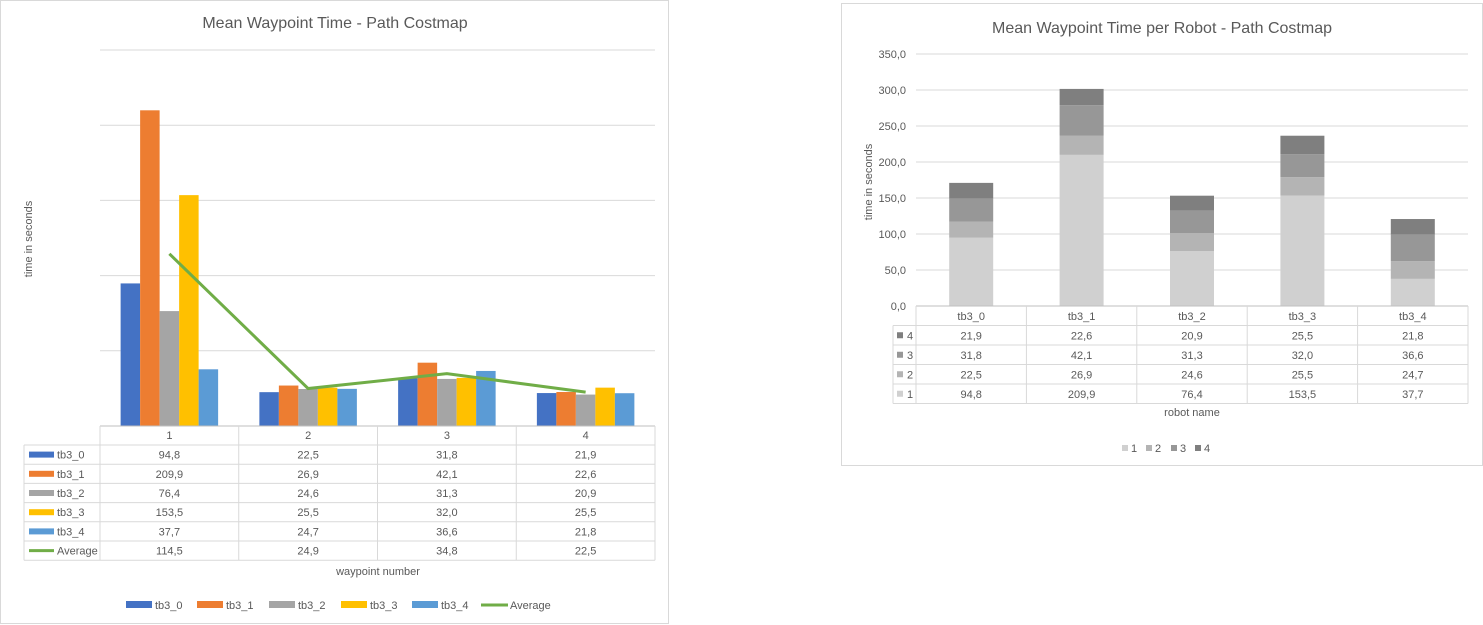 The width and height of the screenshot is (1483, 625). Describe the element at coordinates (307, 456) in the screenshot. I see `table-cell: 22,5` at that location.